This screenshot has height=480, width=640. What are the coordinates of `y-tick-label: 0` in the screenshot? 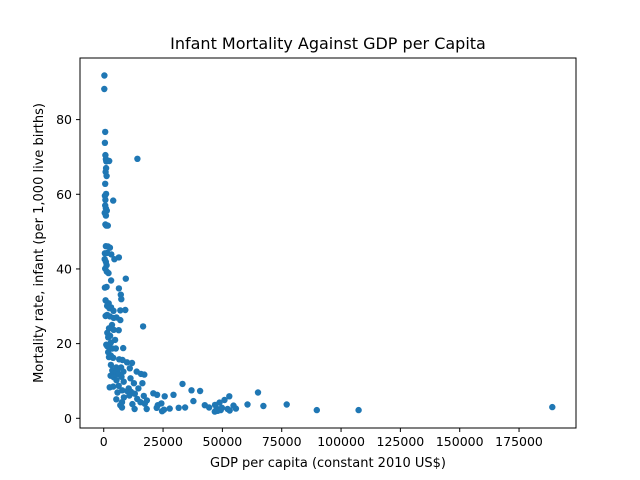 It's located at (68, 418).